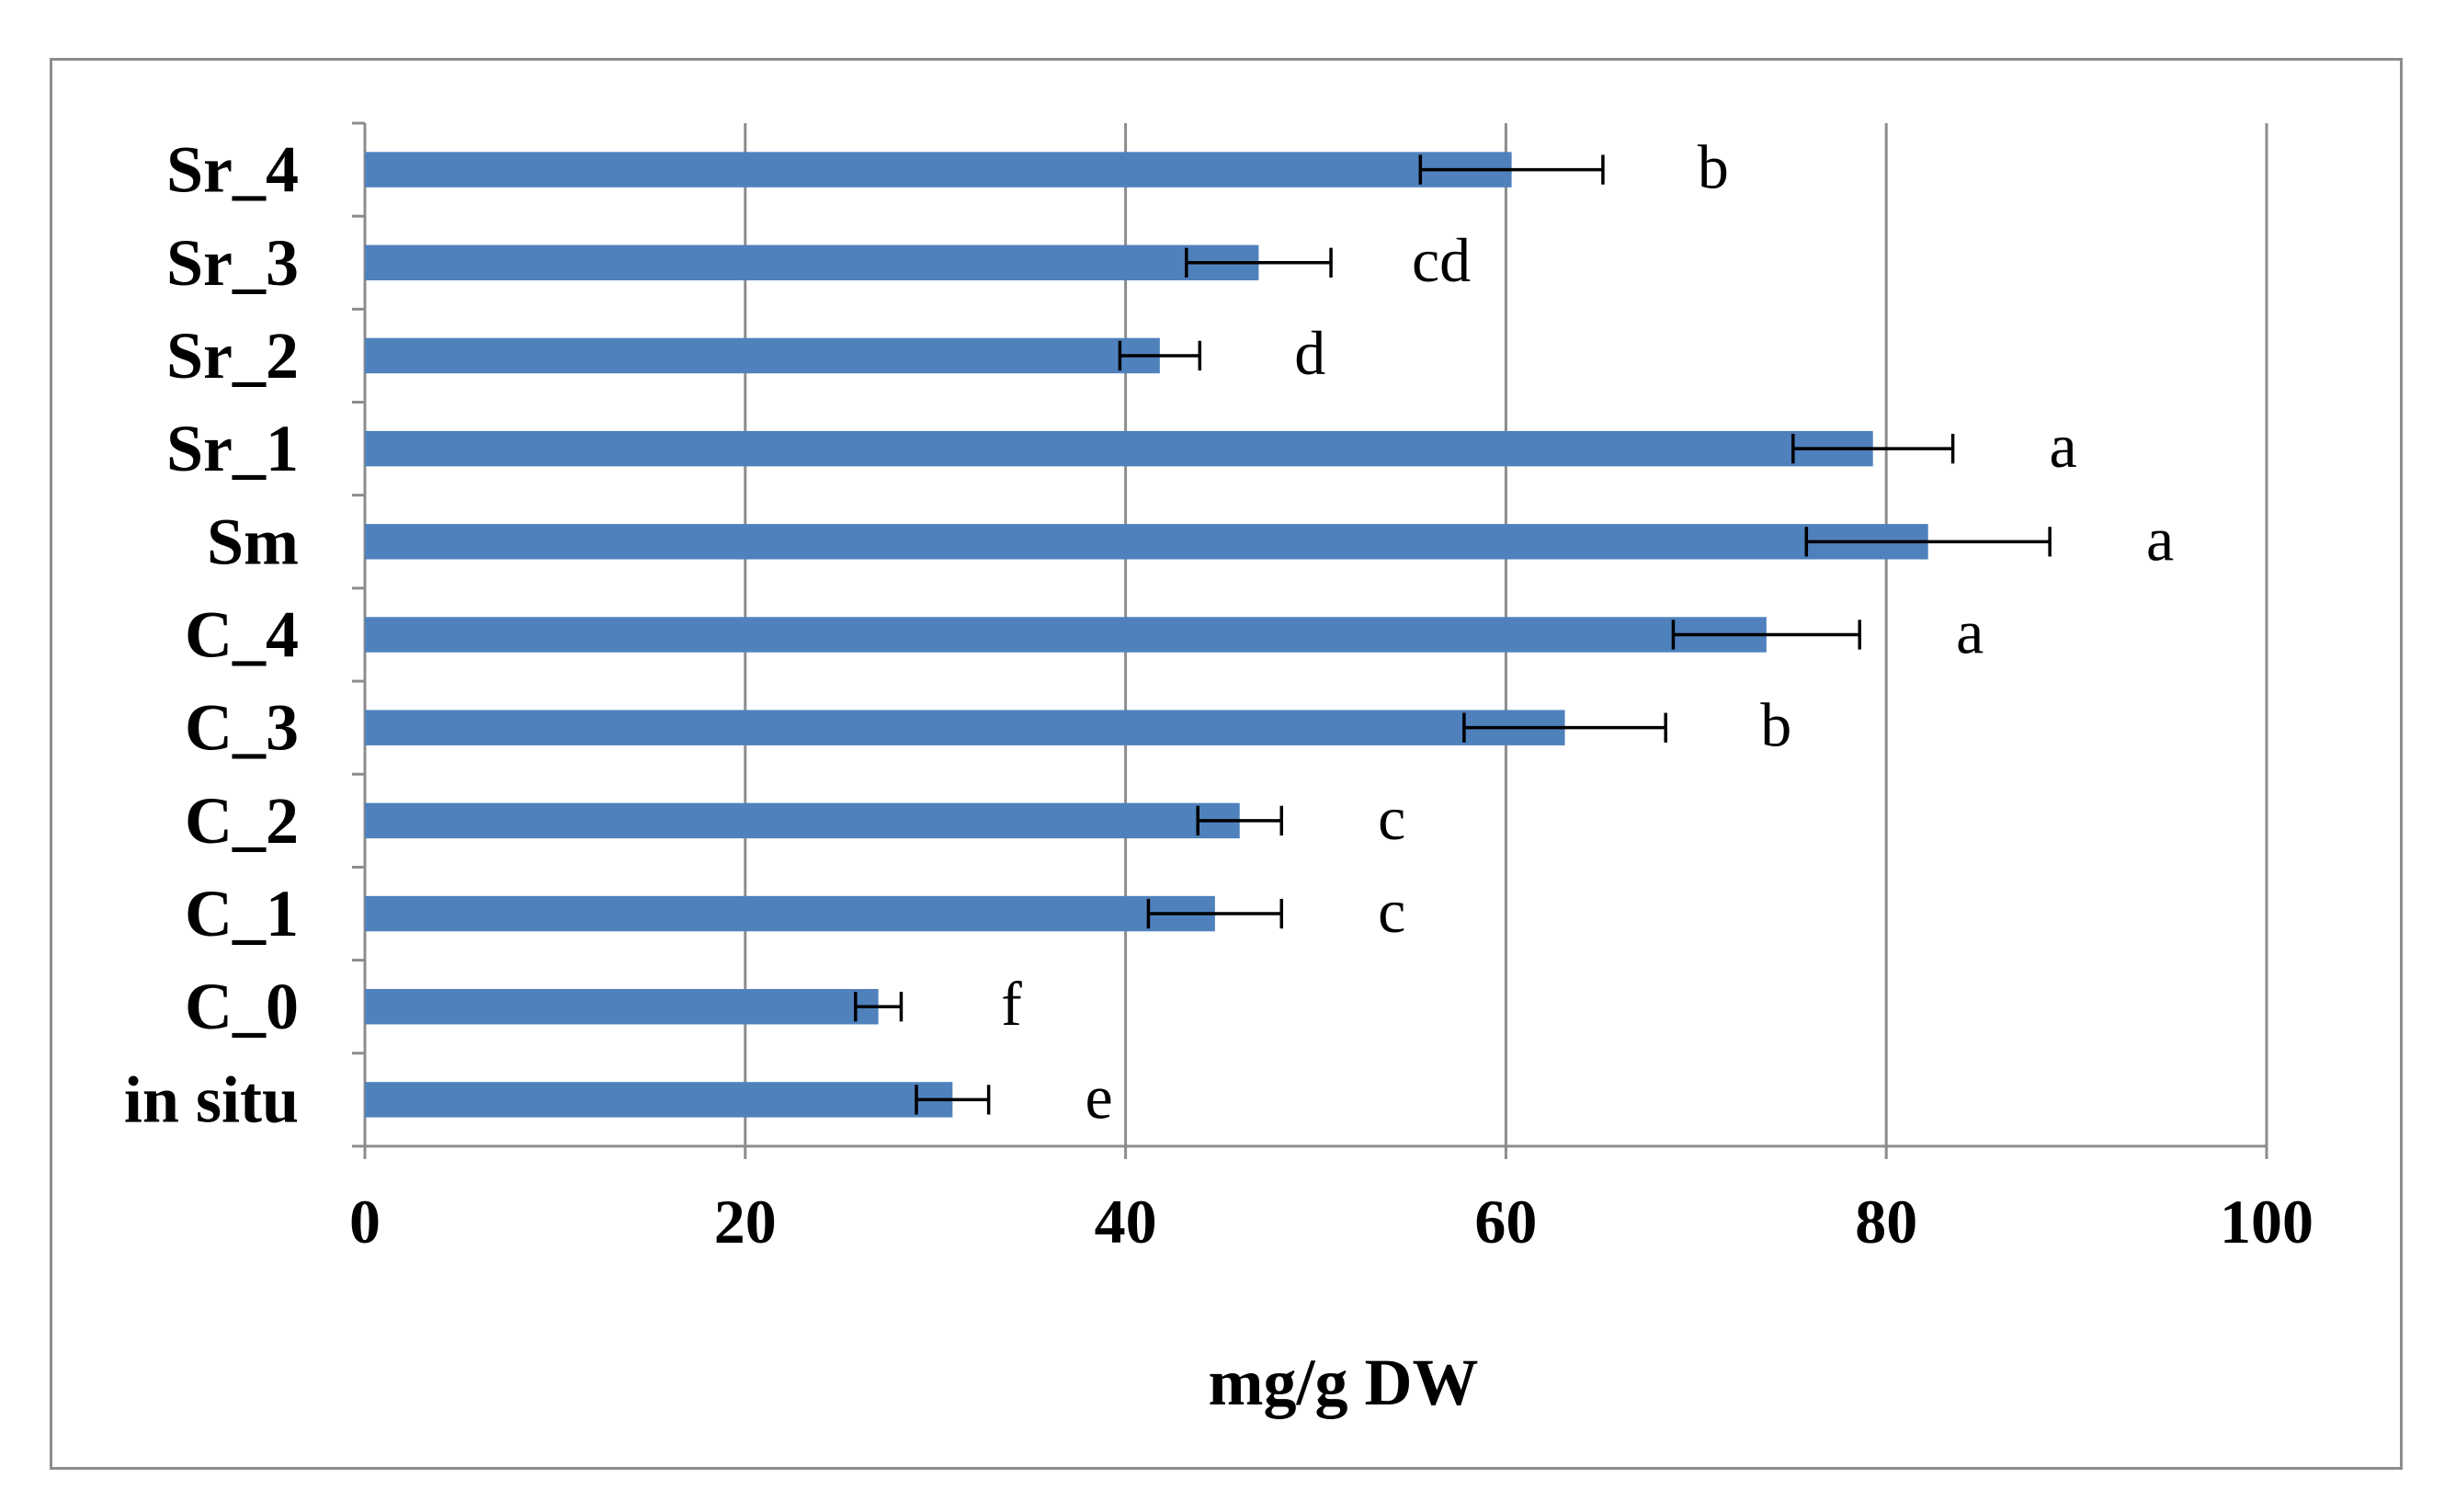 This screenshot has height=1512, width=2444. I want to click on x-tick-label-20: 20, so click(745, 1221).